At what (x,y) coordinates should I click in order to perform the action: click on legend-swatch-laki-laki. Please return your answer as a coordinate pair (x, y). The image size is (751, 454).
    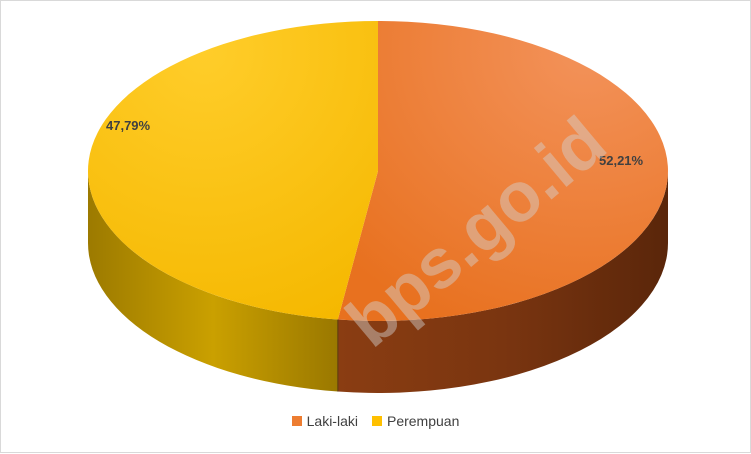
    Looking at the image, I should click on (296, 421).